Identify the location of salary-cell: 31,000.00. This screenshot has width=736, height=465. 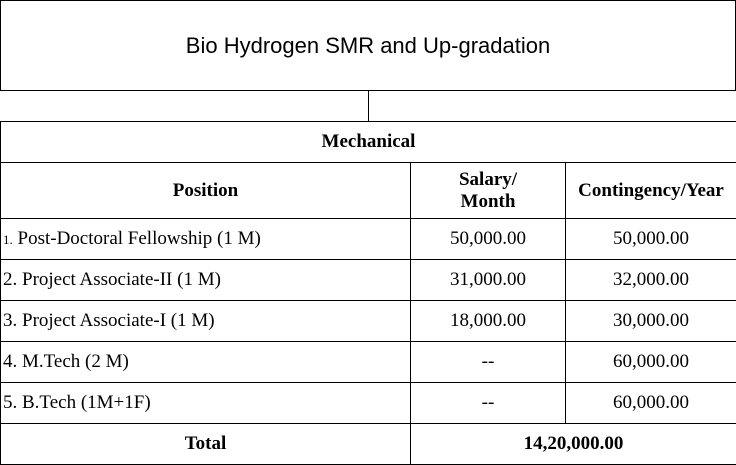
(488, 280).